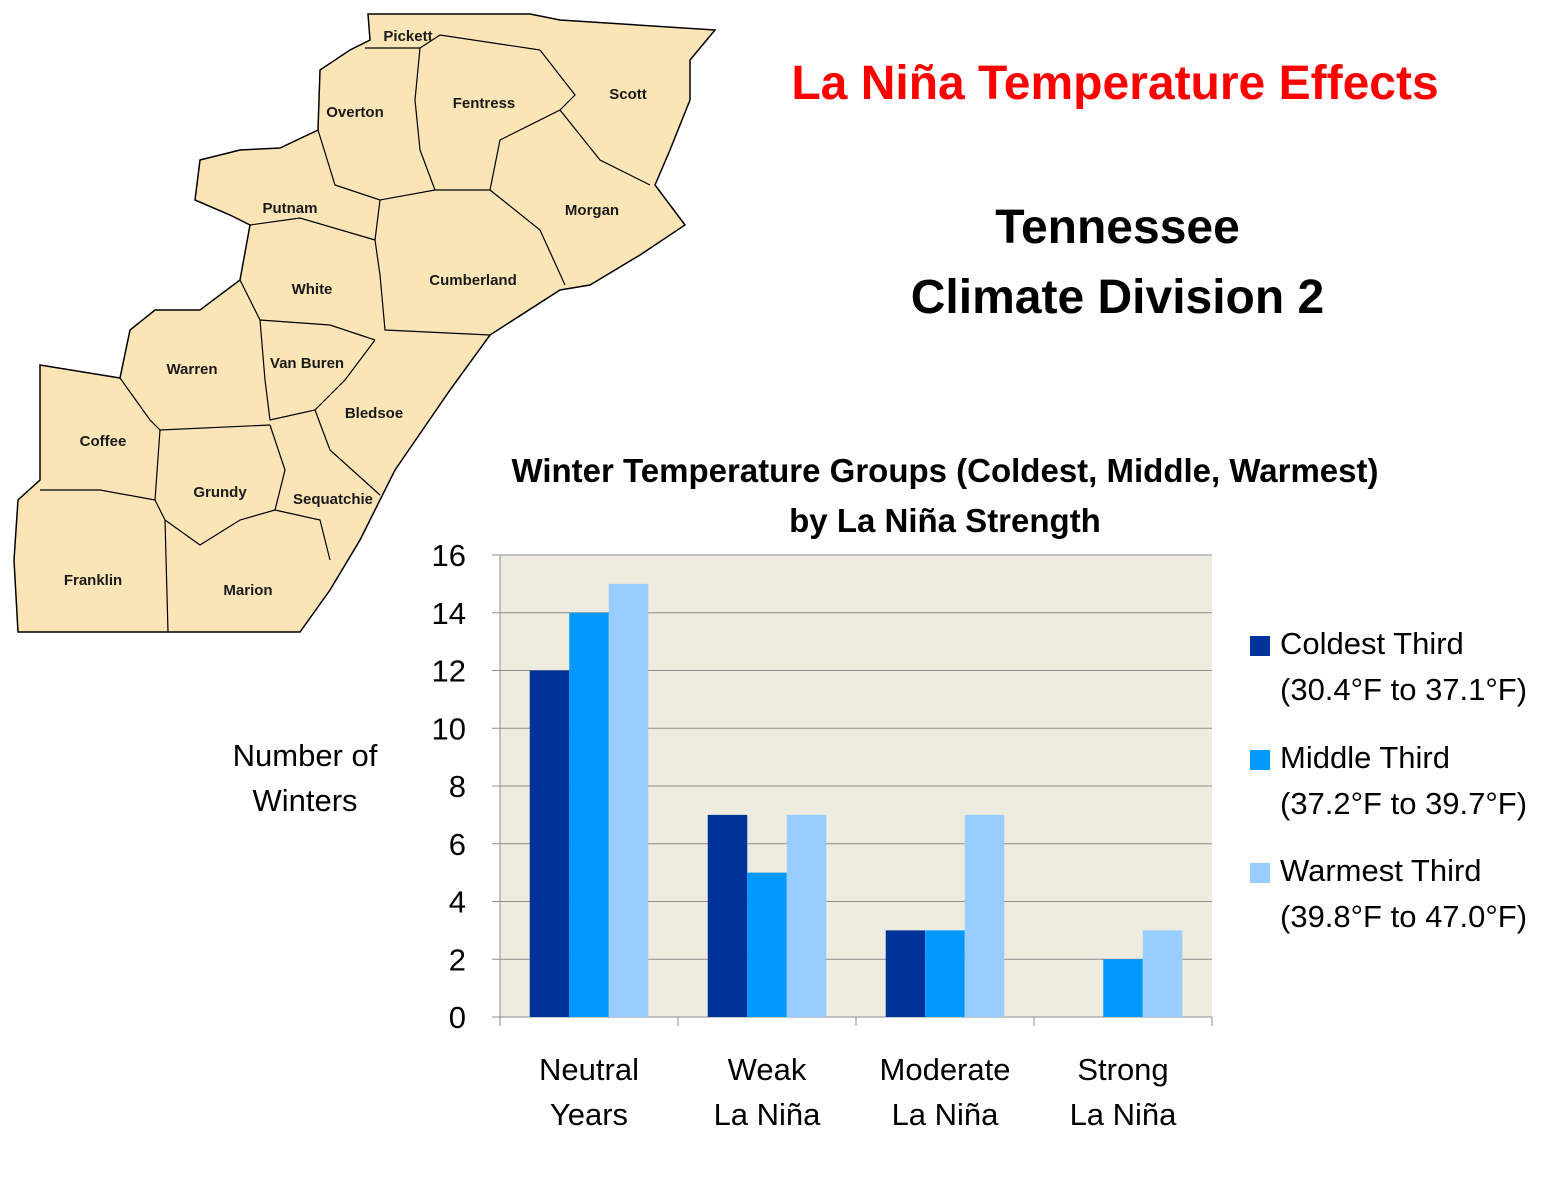 Image resolution: width=1565 pixels, height=1177 pixels. I want to click on county-label: Grundy, so click(220, 492).